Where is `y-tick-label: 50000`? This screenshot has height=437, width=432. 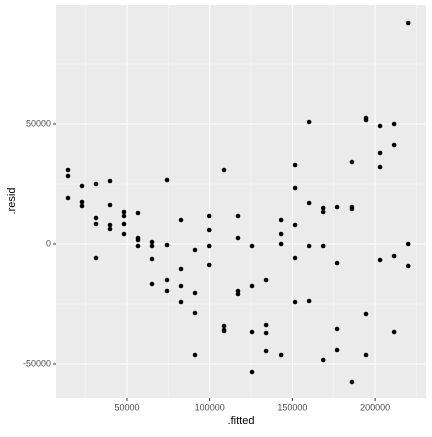
y-tick-label: 50000 is located at coordinates (38, 123).